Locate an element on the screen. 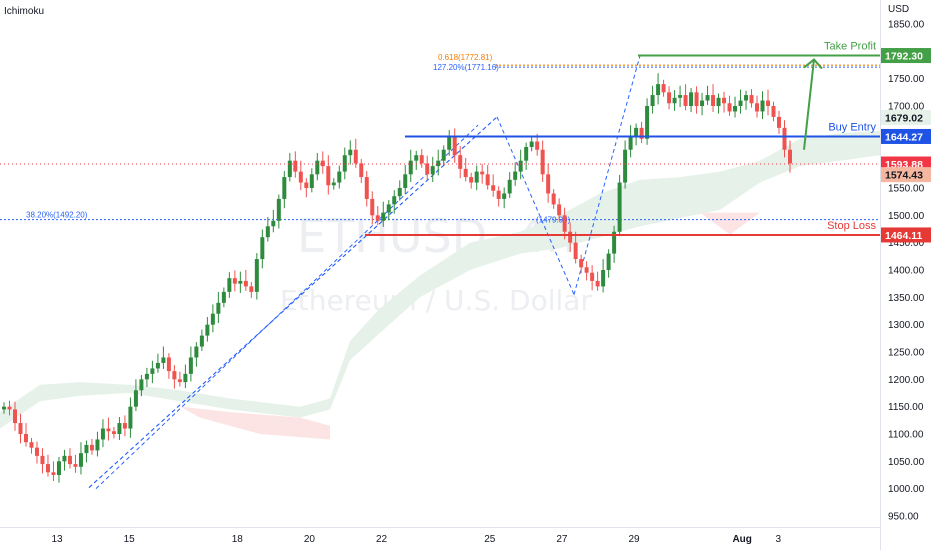  fib-annotation: 127.20%(1771.16) is located at coordinates (466, 67).